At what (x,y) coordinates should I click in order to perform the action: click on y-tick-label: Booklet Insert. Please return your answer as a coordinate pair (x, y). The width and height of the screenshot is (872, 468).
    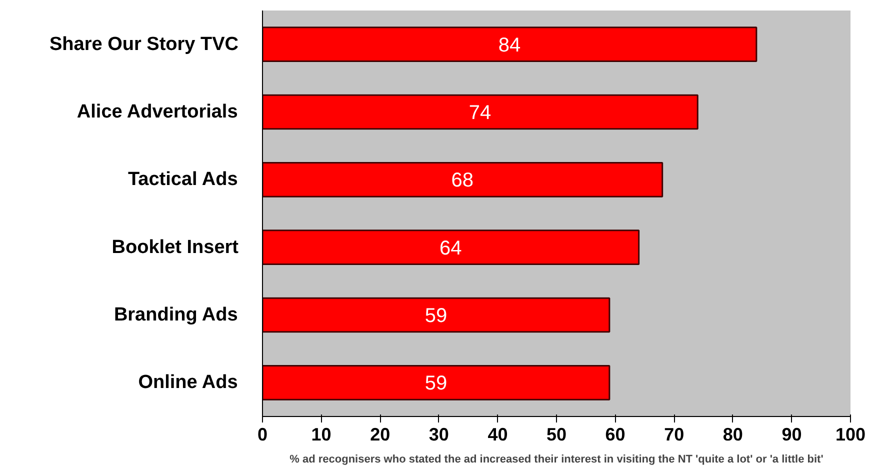
    Looking at the image, I should click on (176, 247).